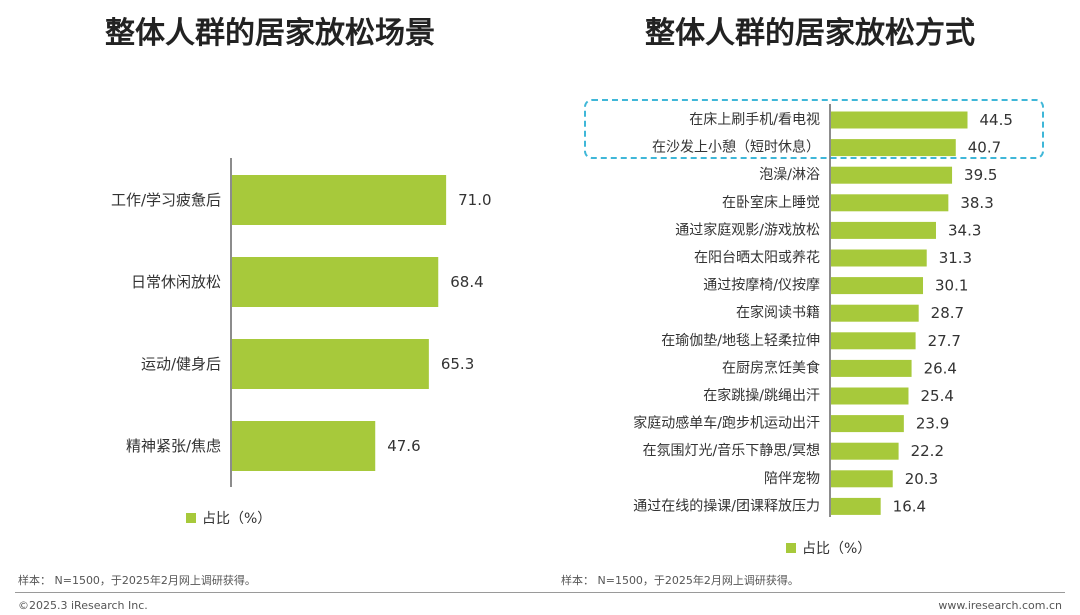 The width and height of the screenshot is (1080, 615). What do you see at coordinates (754, 120) in the screenshot?
I see `category-label: 在床上刷手机/看电视` at bounding box center [754, 120].